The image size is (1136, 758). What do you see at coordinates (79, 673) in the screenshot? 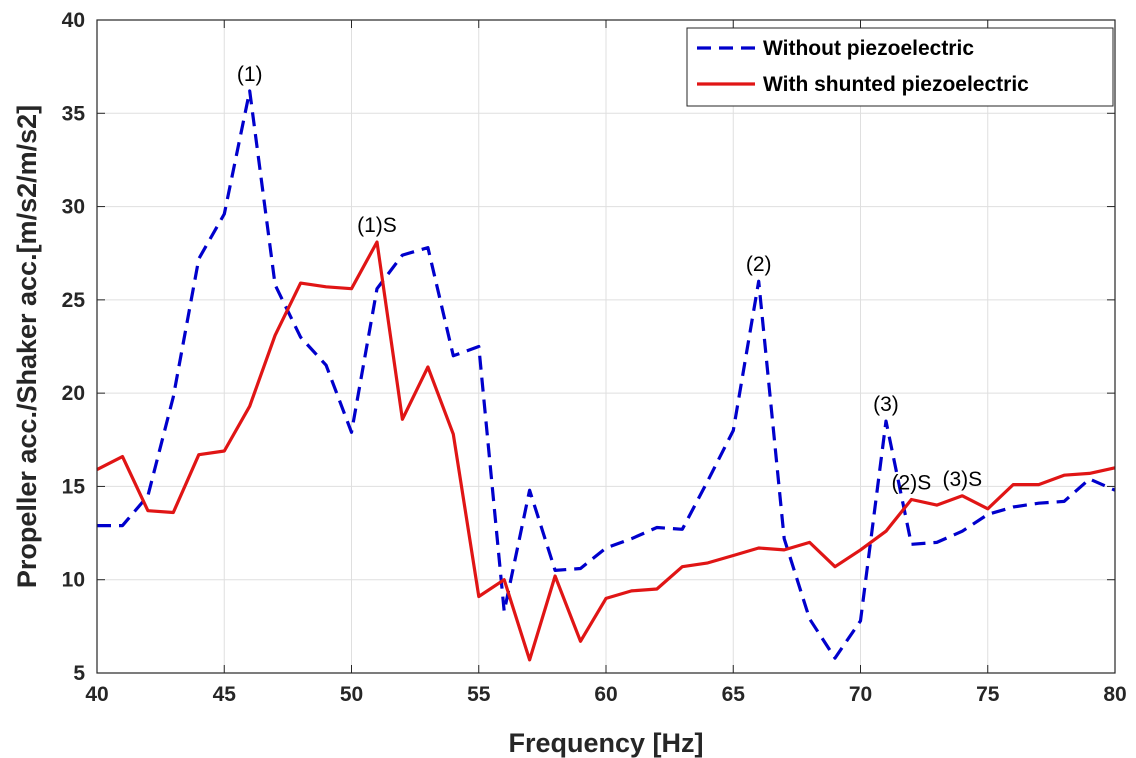
I see `y-tick-label: 5` at bounding box center [79, 673].